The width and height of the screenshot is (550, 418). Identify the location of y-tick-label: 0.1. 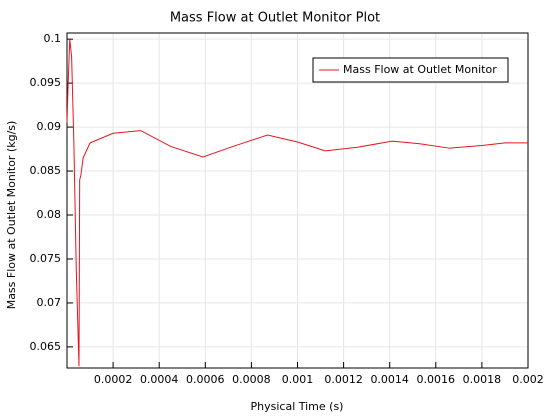
(53, 38).